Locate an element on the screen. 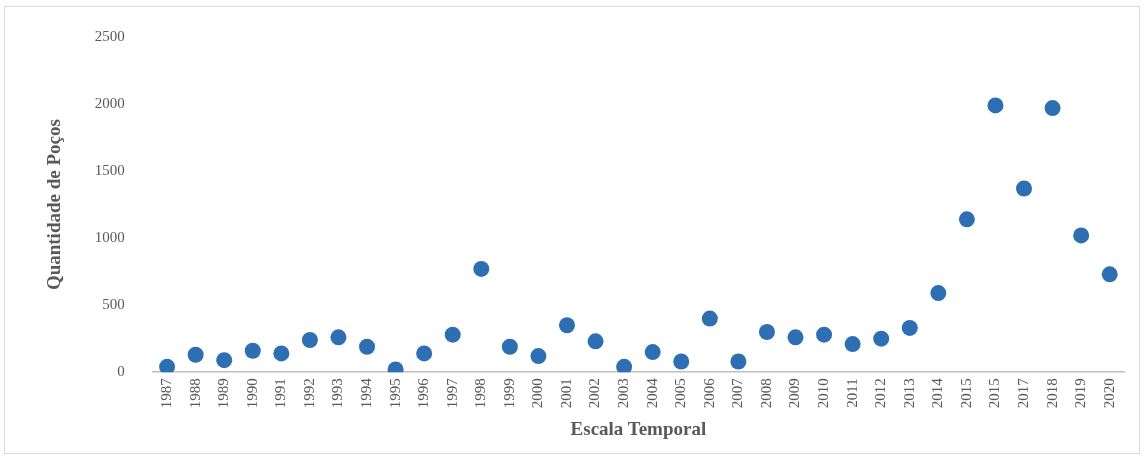  x-tick-label: 2019 is located at coordinates (1080, 393).